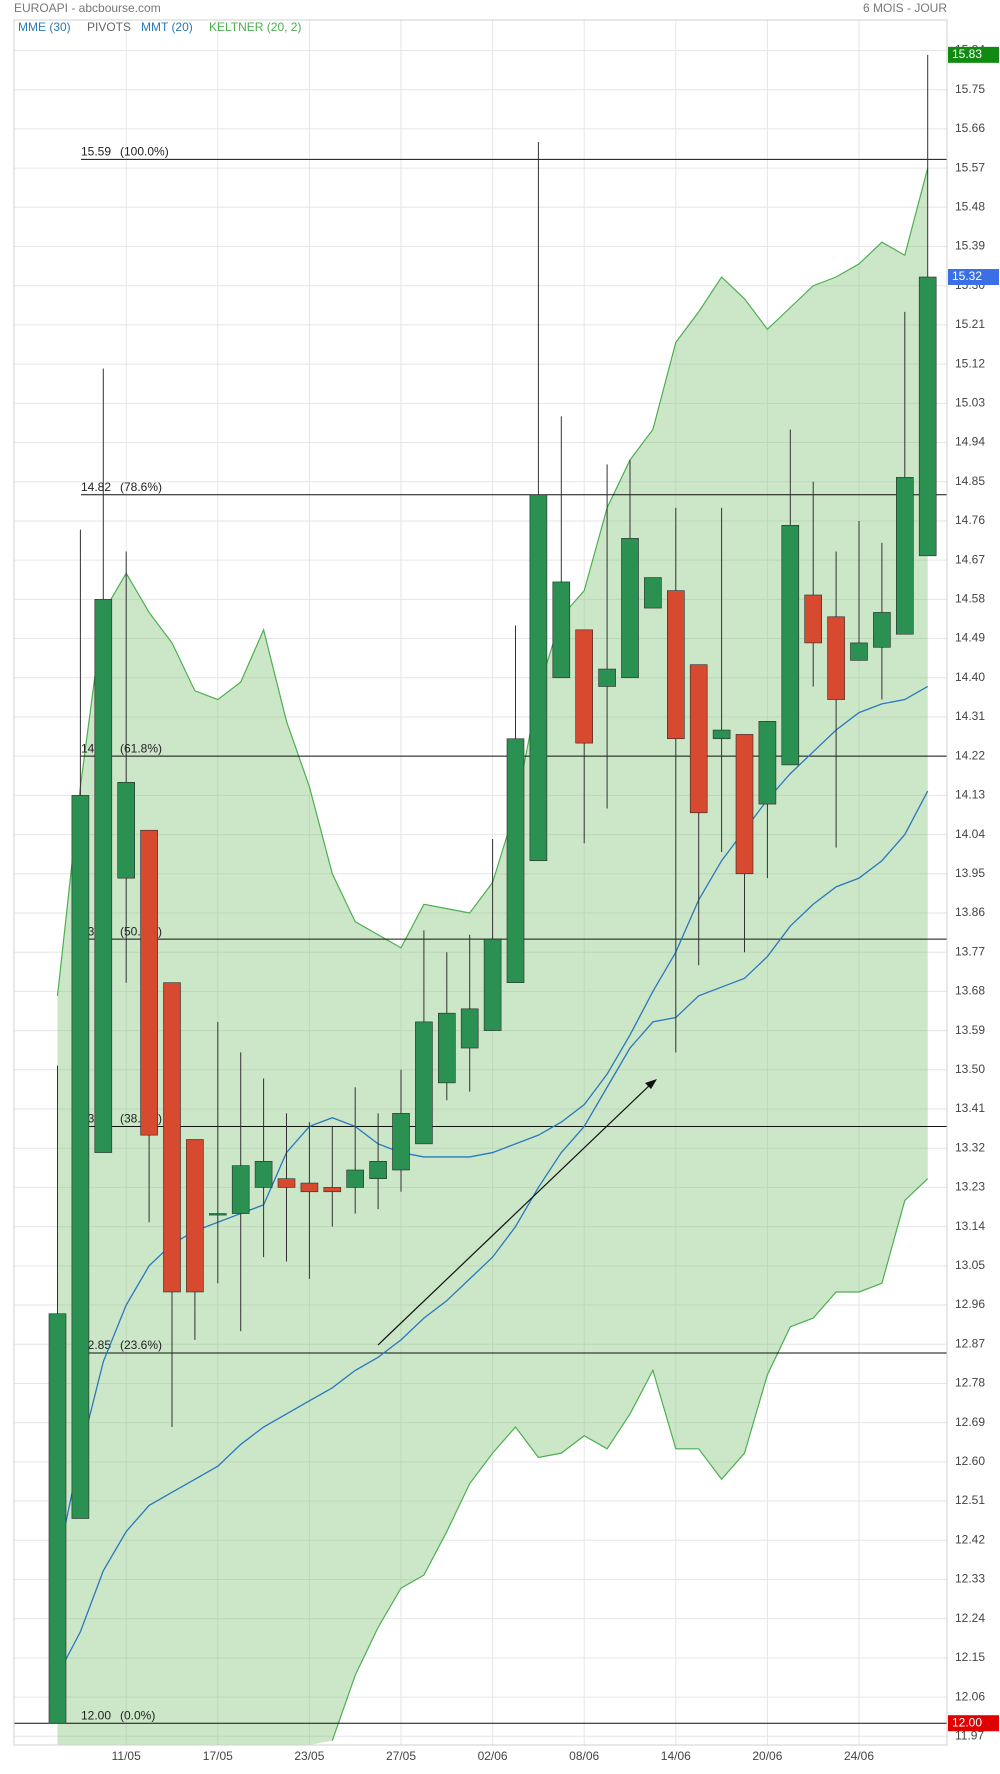  Describe the element at coordinates (970, 795) in the screenshot. I see `y-tick-label: 14.13` at that location.